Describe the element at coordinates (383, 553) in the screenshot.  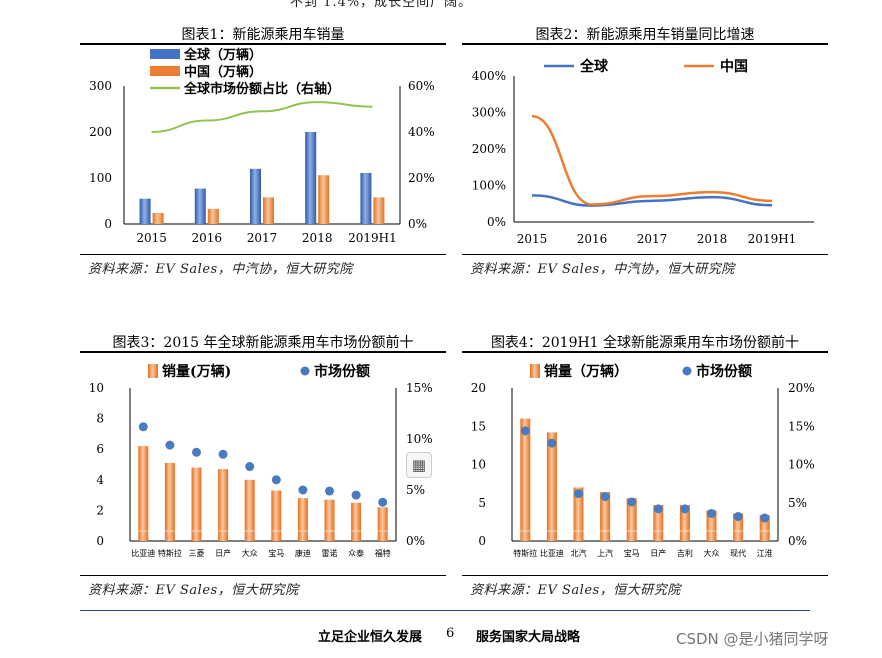
I see `chart3-xtick-label: 福特` at that location.